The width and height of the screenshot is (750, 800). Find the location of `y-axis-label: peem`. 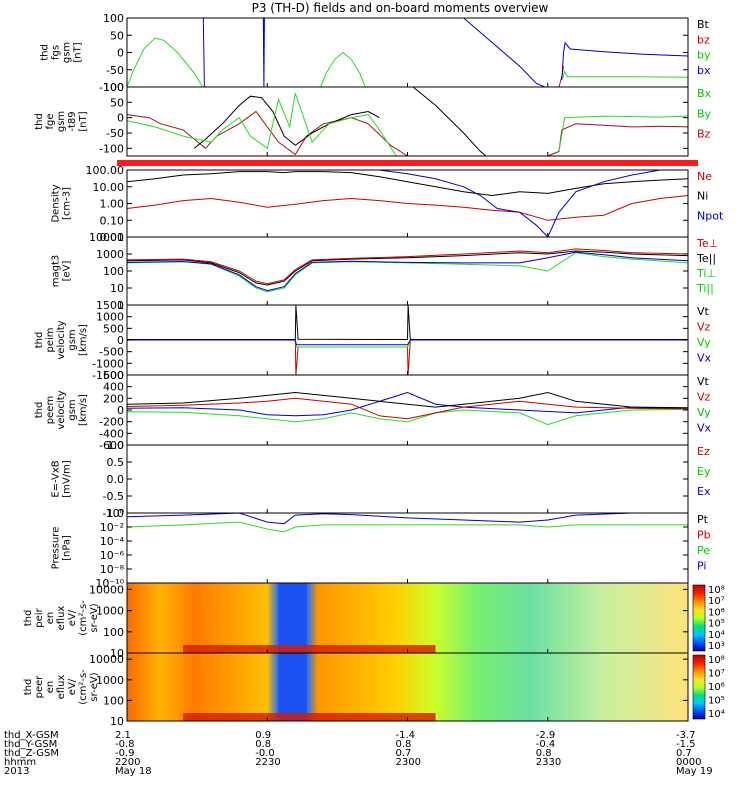

y-axis-label: peem is located at coordinates (50, 410).